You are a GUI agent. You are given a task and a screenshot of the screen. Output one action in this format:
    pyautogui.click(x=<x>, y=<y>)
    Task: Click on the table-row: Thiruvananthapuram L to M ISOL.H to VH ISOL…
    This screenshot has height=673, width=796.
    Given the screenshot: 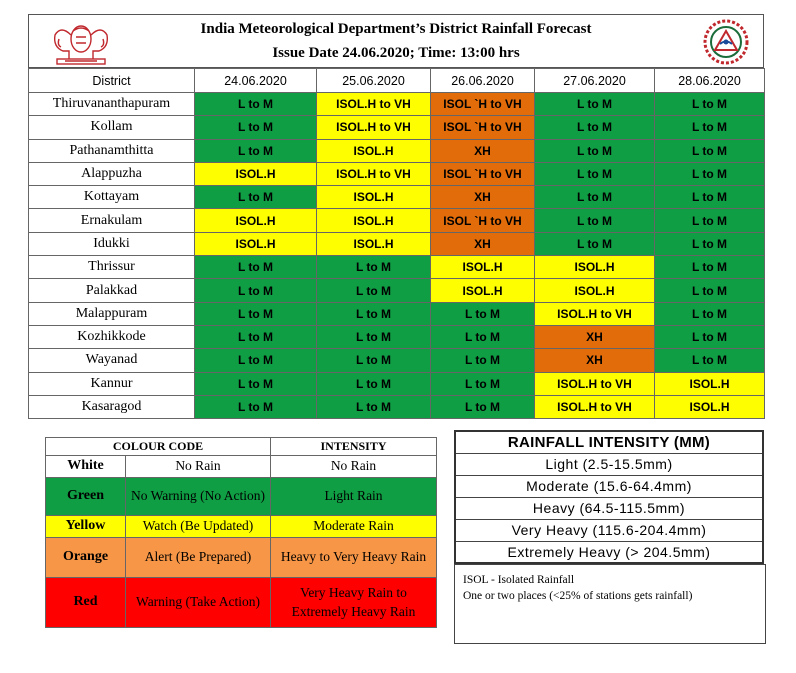 What is the action you would take?
    pyautogui.click(x=396, y=104)
    